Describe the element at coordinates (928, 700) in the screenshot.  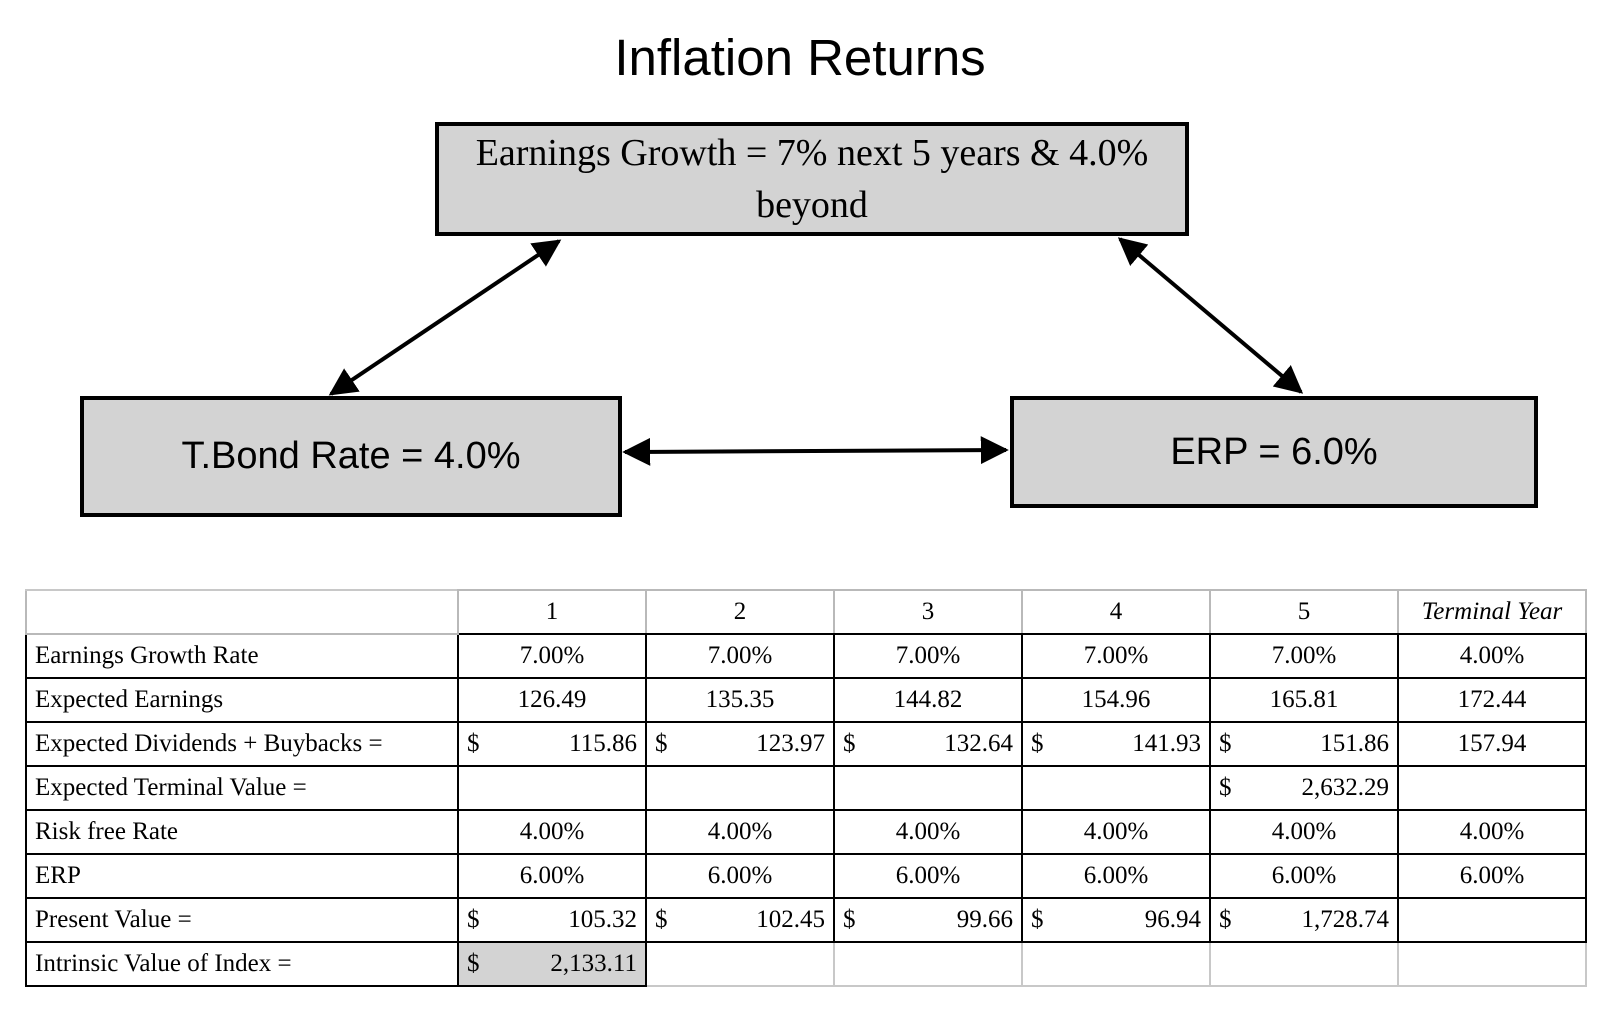
I see `cell: 144.82` at that location.